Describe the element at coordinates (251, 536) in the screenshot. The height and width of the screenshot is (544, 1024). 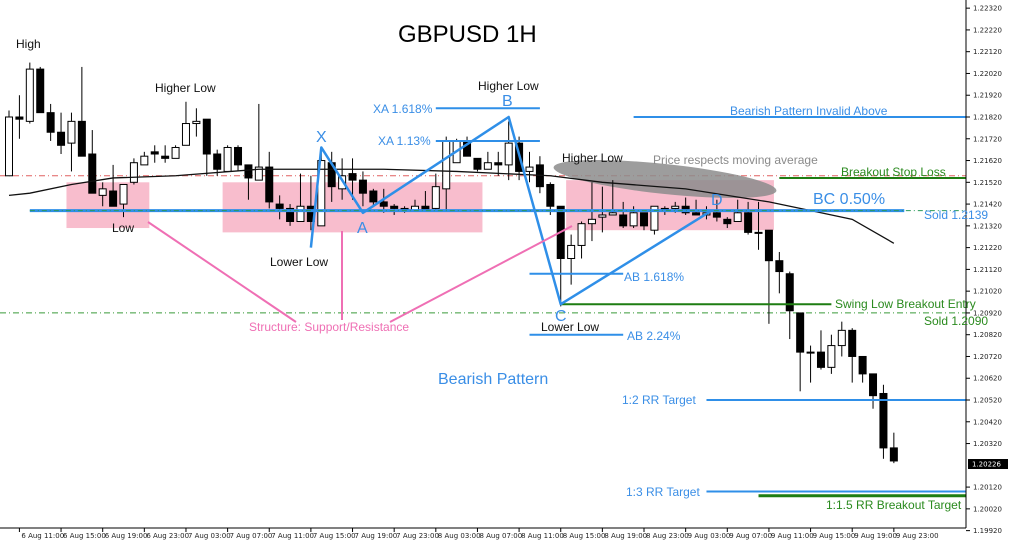
I see `time-tick-label: 7 Aug 07:00` at that location.